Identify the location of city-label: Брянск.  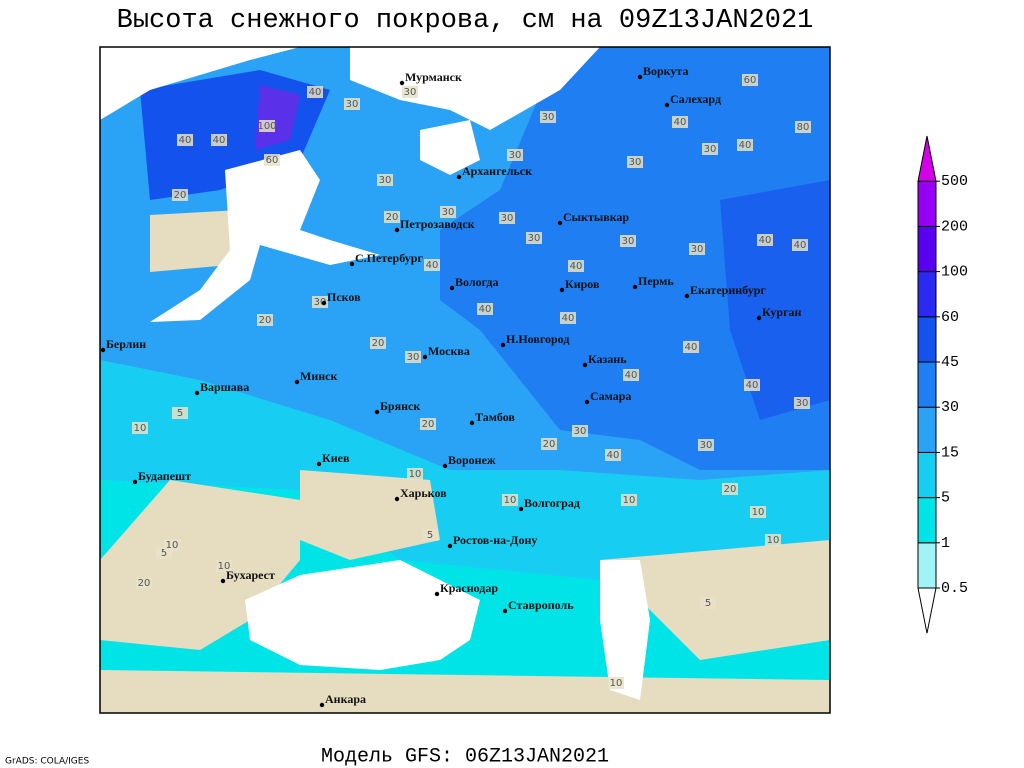
(400, 406).